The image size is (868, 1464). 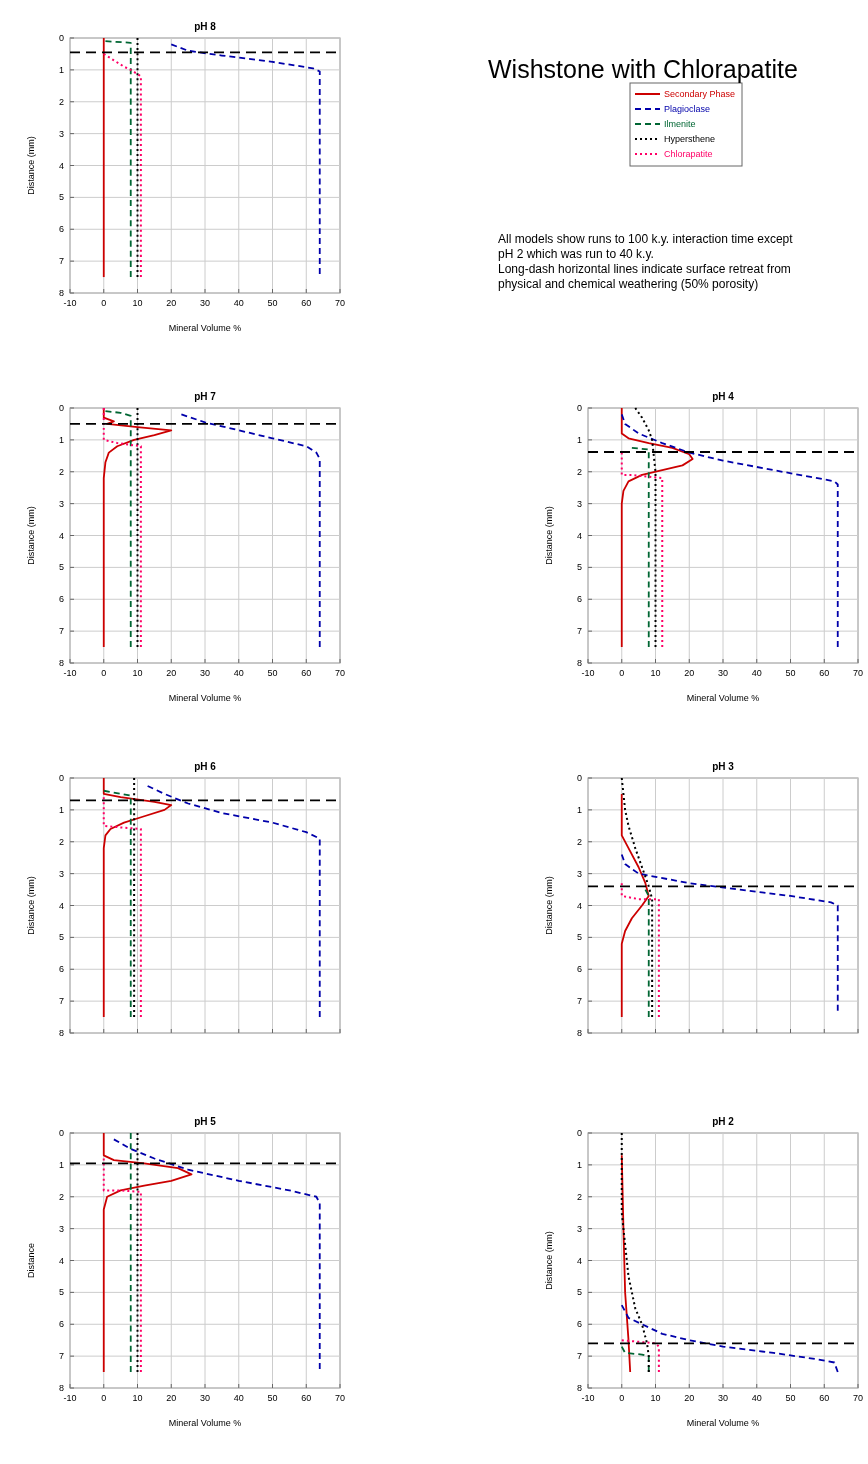 What do you see at coordinates (723, 766) in the screenshot?
I see `chart-title: pH 3` at bounding box center [723, 766].